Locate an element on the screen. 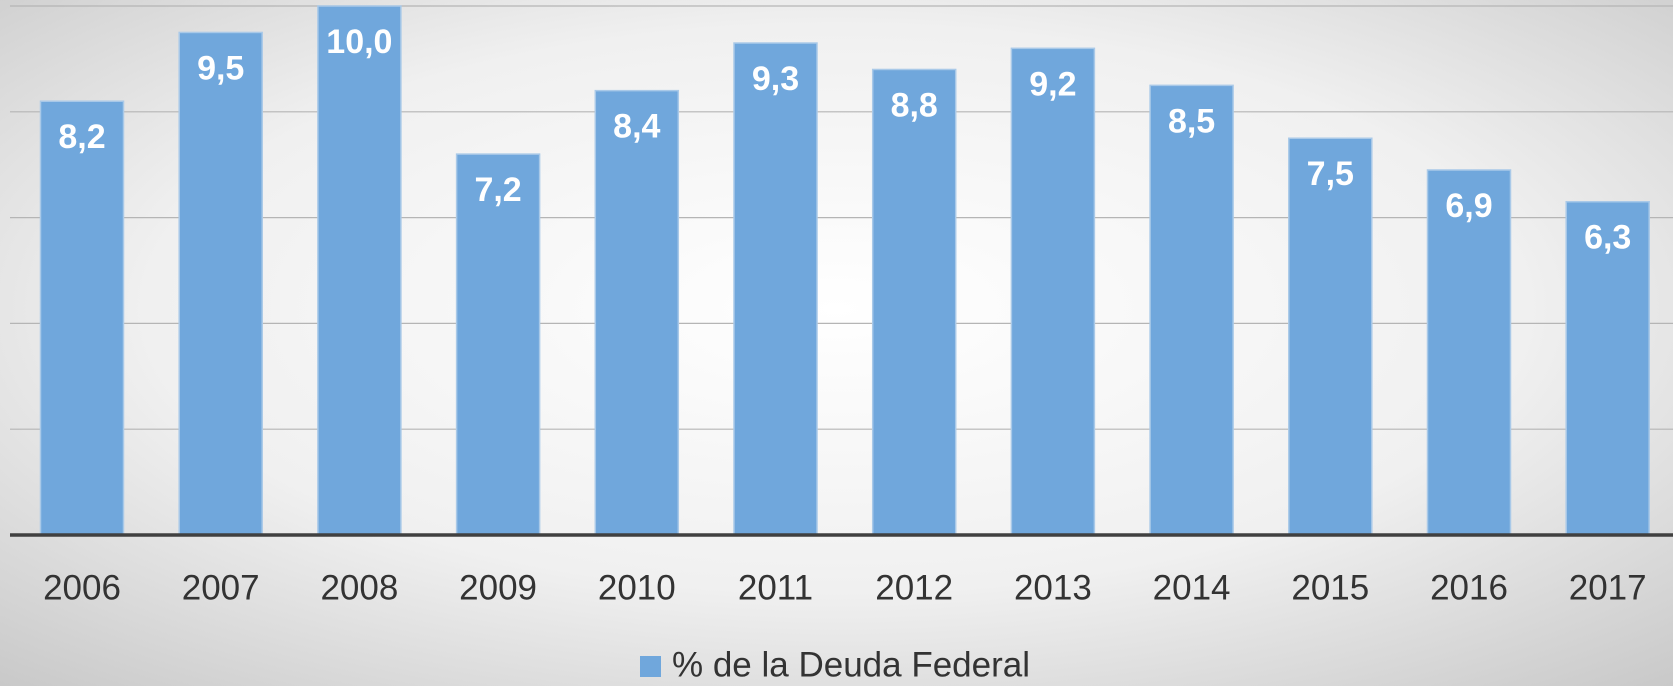  x-tick-label: 2010 is located at coordinates (637, 587).